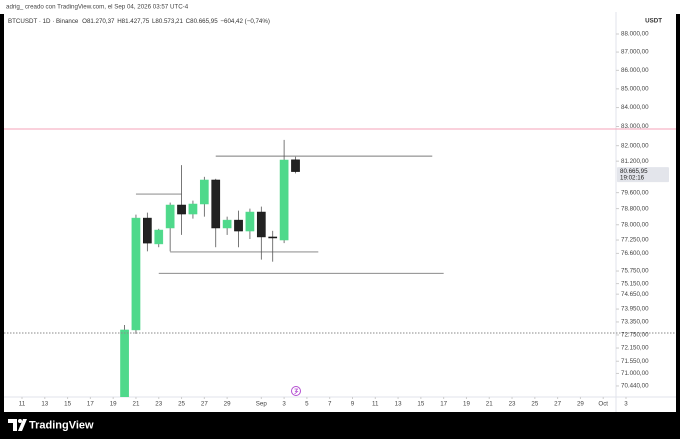 The height and width of the screenshot is (439, 680). I want to click on ohlc-key: H, so click(119, 21).